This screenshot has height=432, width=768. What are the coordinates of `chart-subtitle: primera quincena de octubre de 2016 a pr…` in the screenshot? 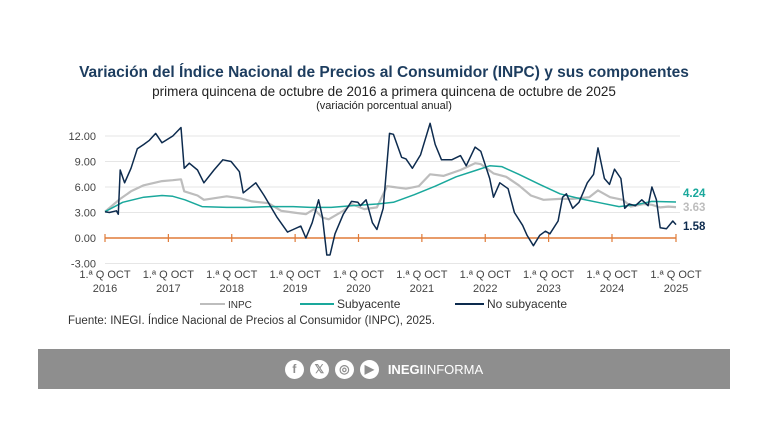 It's located at (384, 91).